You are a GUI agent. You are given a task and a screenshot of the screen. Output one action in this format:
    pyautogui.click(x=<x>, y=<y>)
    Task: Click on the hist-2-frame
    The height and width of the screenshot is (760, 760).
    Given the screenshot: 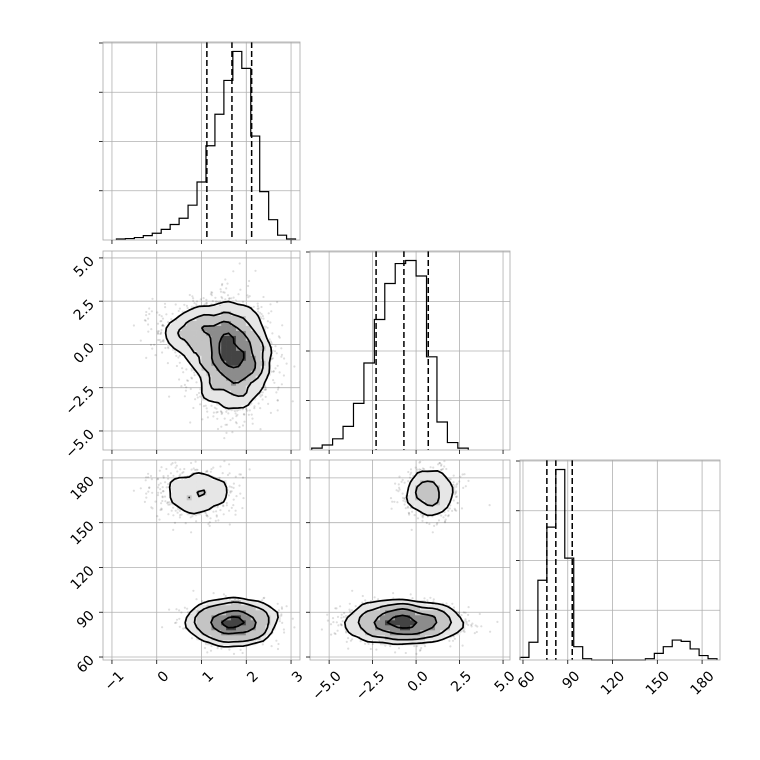 What is the action you would take?
    pyautogui.click(x=620, y=560)
    